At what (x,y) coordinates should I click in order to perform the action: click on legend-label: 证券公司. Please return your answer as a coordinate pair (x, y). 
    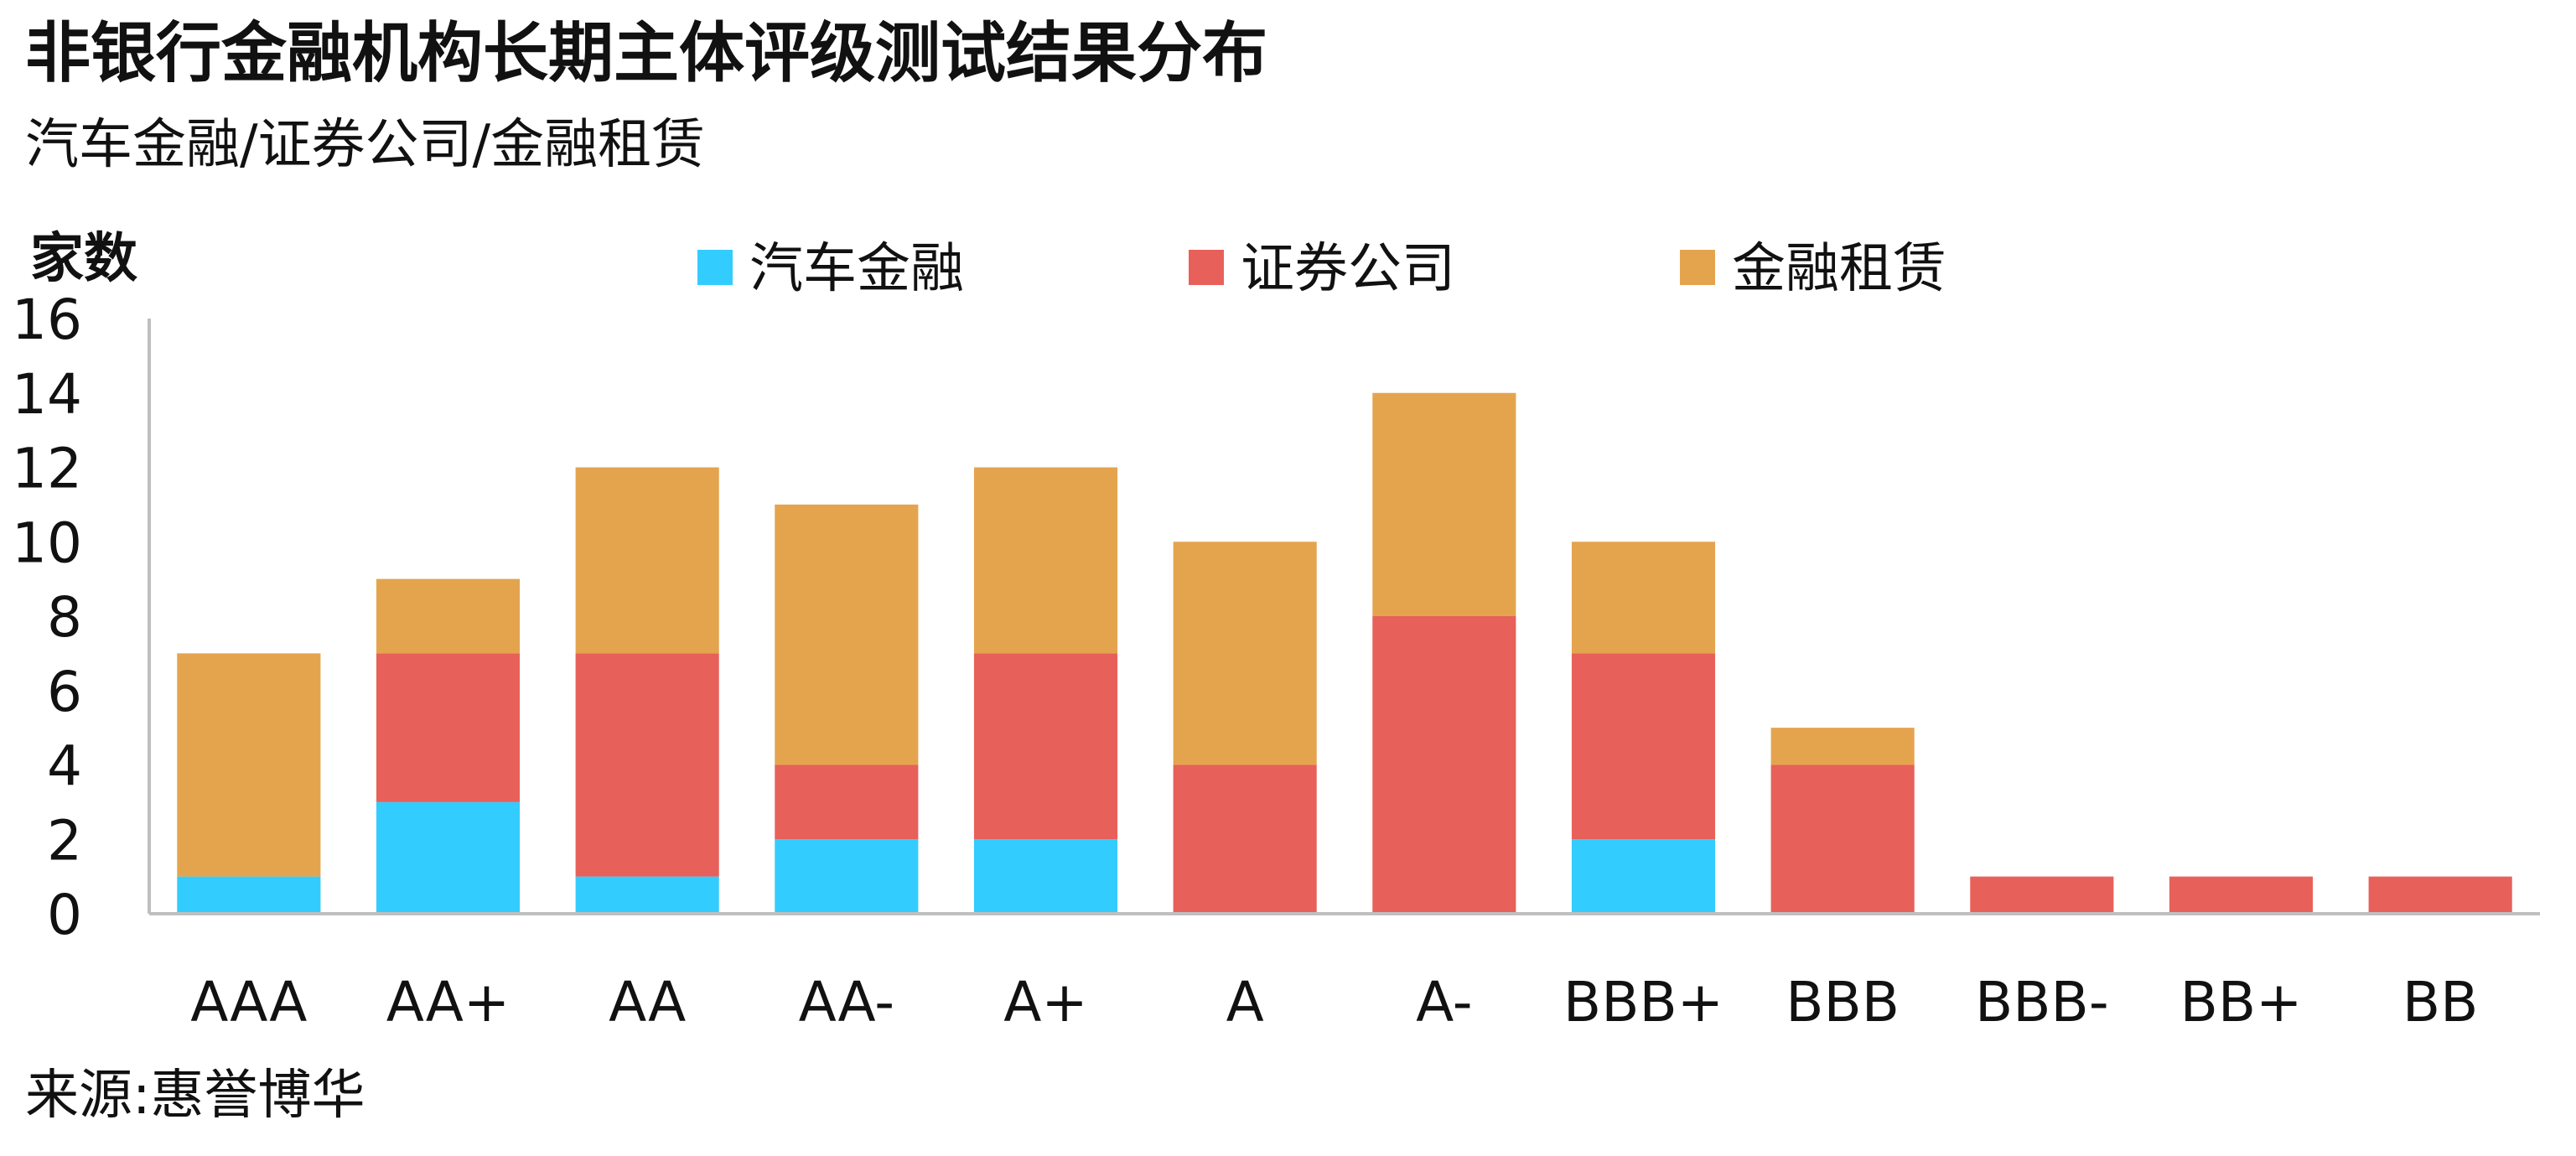
    Looking at the image, I should click on (1348, 269).